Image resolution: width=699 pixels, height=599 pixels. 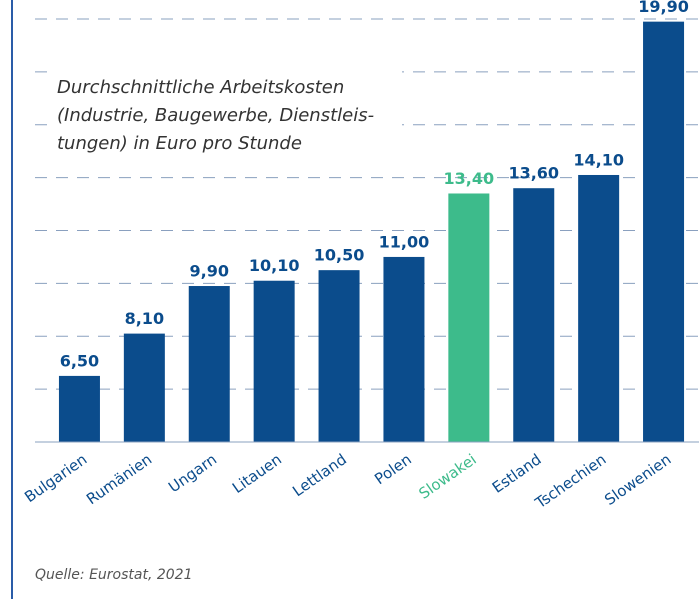 I want to click on x-tick-label: Polen, so click(x=393, y=469).